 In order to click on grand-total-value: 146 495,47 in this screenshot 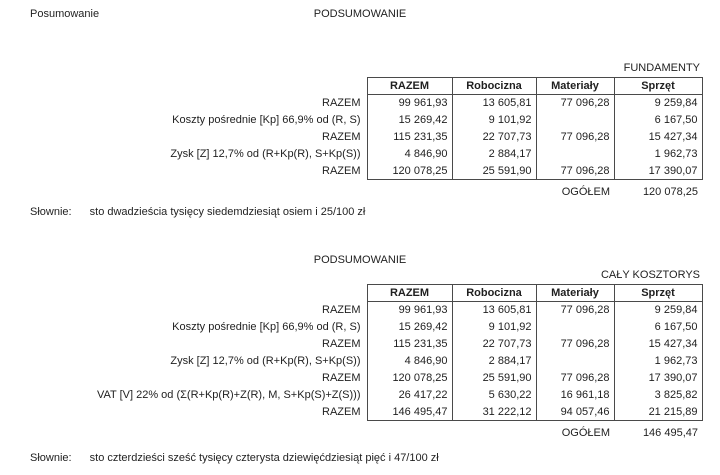, I will do `click(670, 433)`.